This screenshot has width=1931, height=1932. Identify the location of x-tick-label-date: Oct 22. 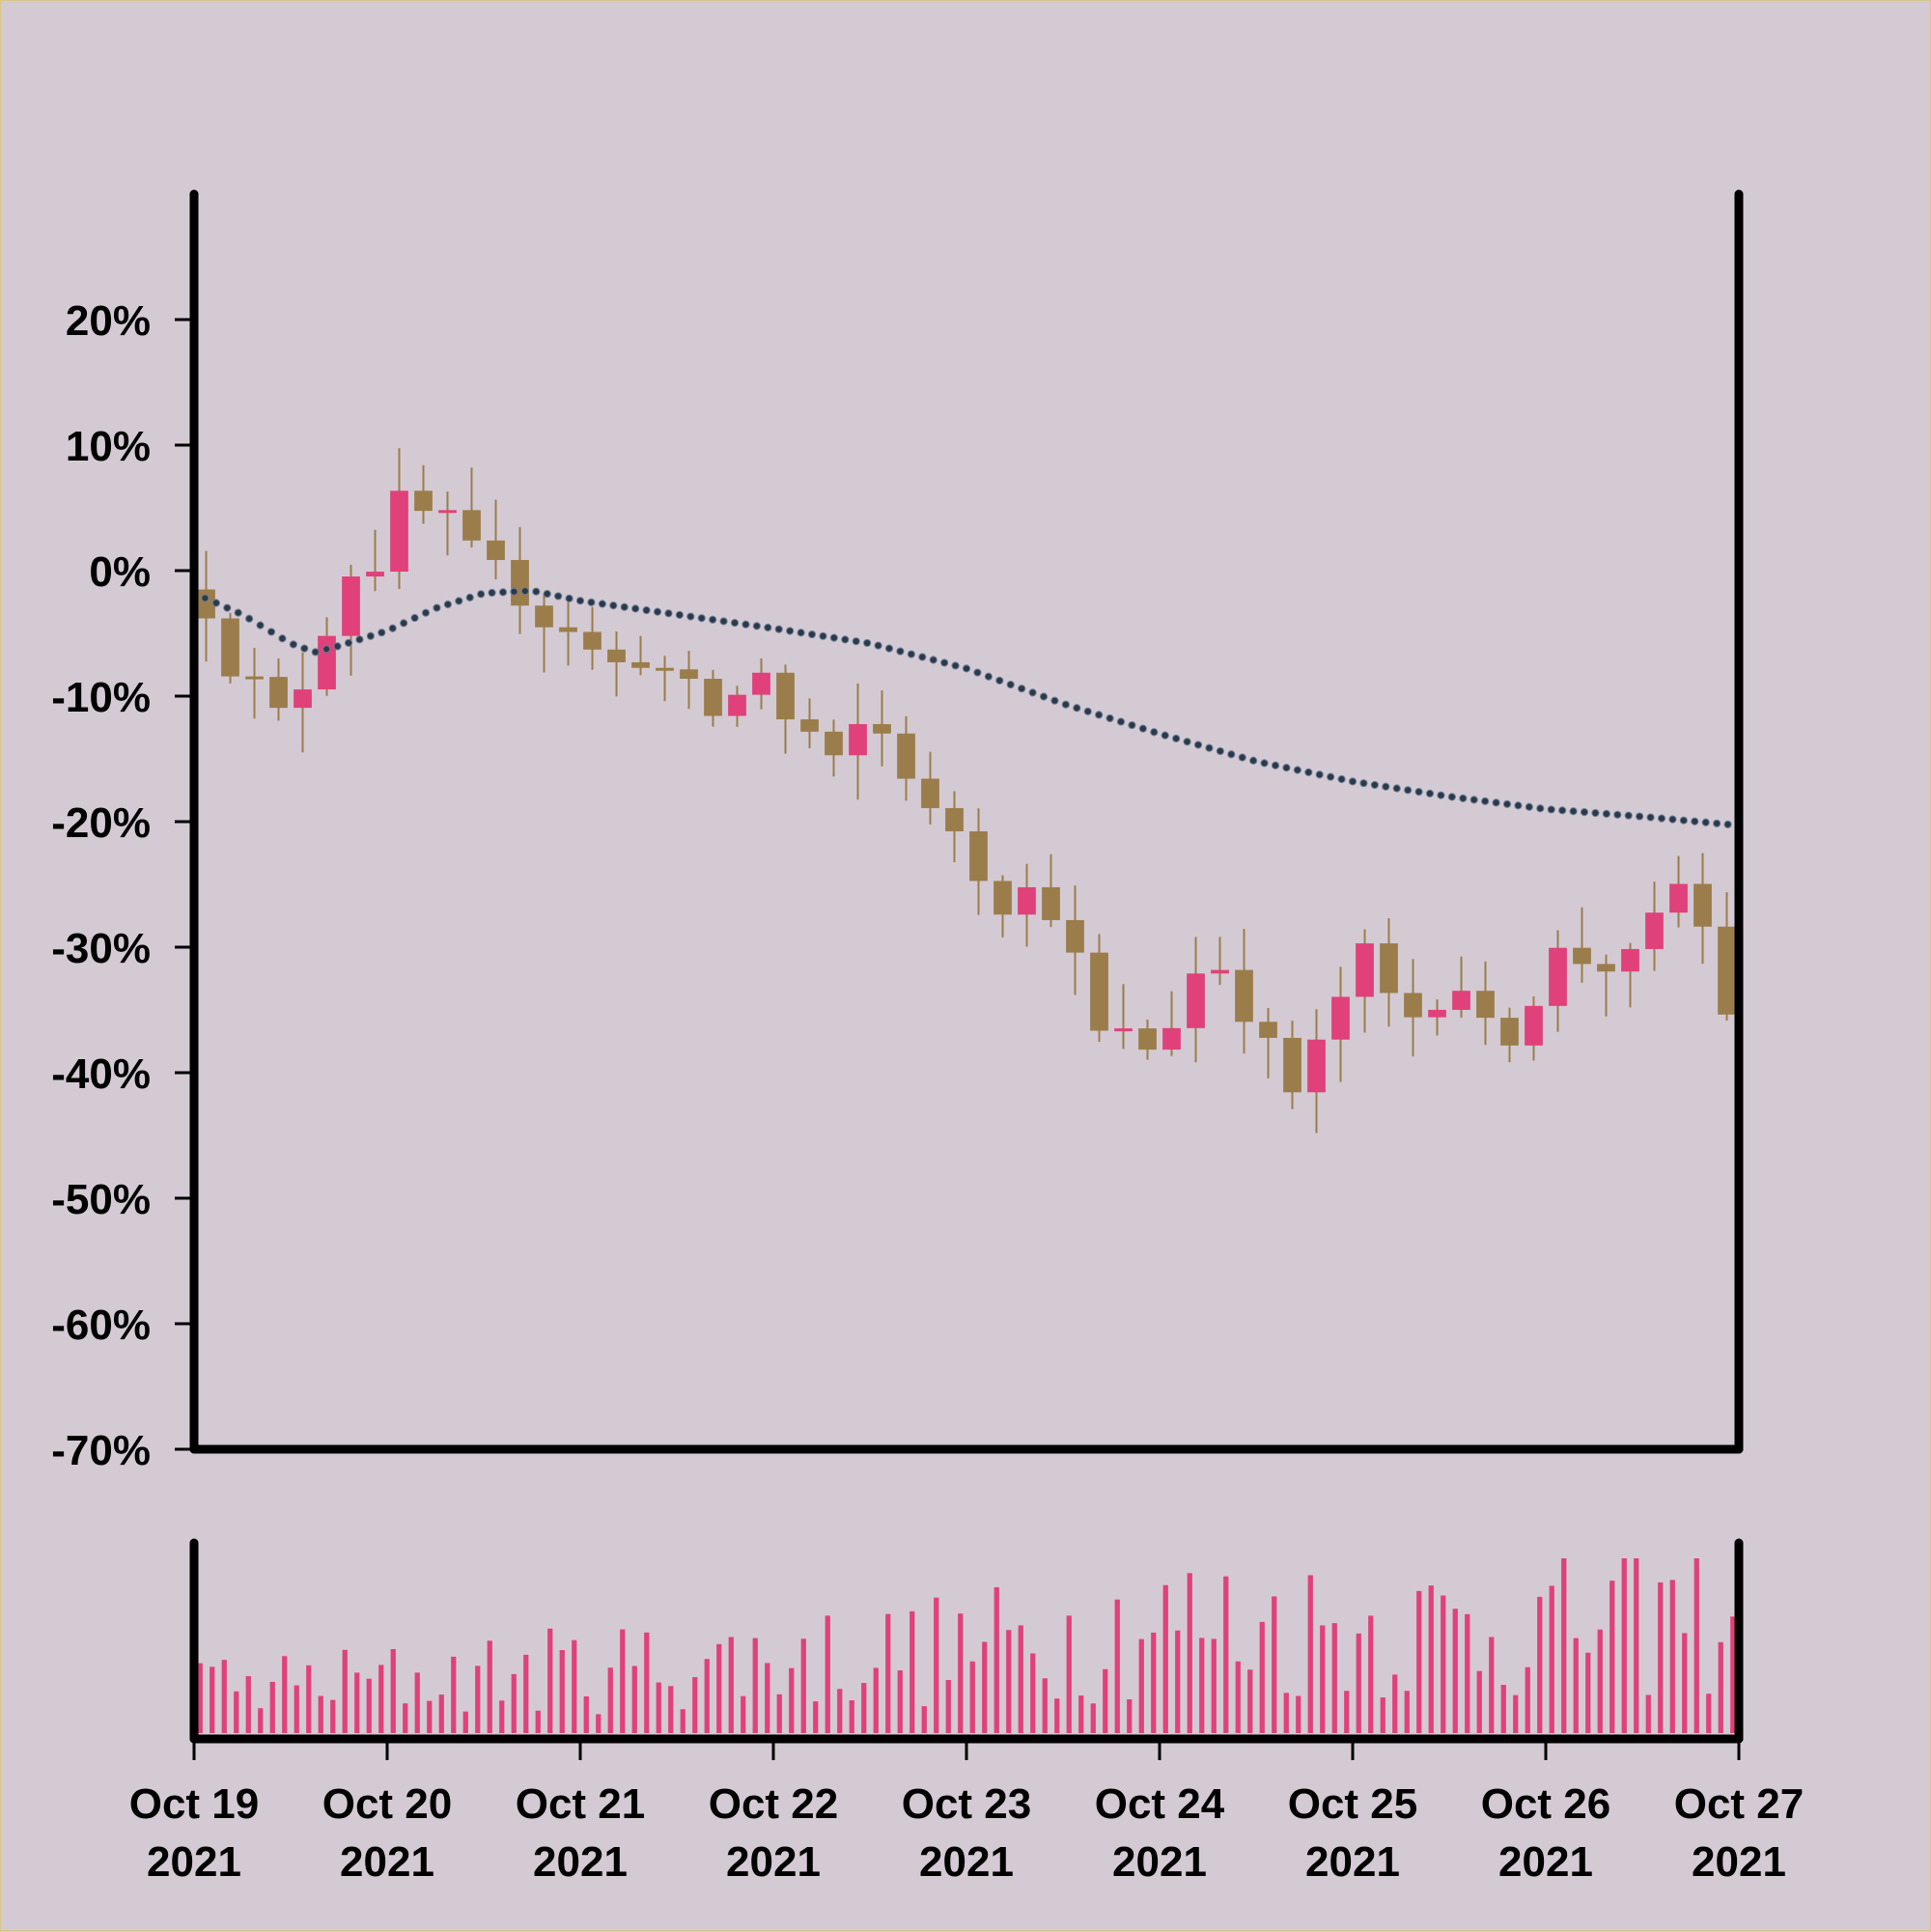
(774, 1804).